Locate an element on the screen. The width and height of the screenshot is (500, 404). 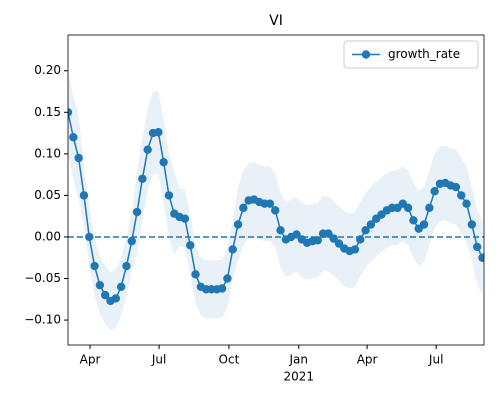
y-tick-label: −0.10 is located at coordinates (42, 320).